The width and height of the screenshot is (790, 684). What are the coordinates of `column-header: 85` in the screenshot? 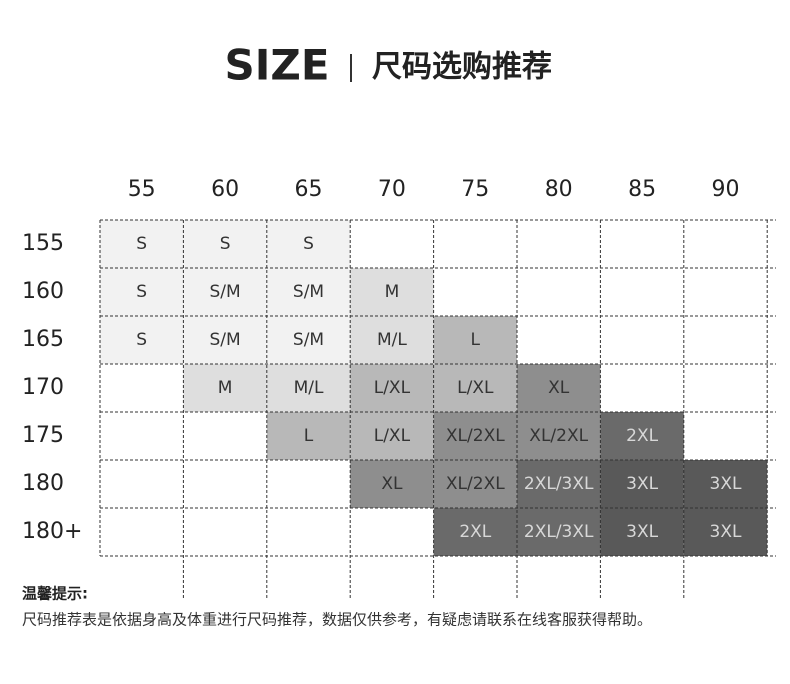 It's located at (642, 189).